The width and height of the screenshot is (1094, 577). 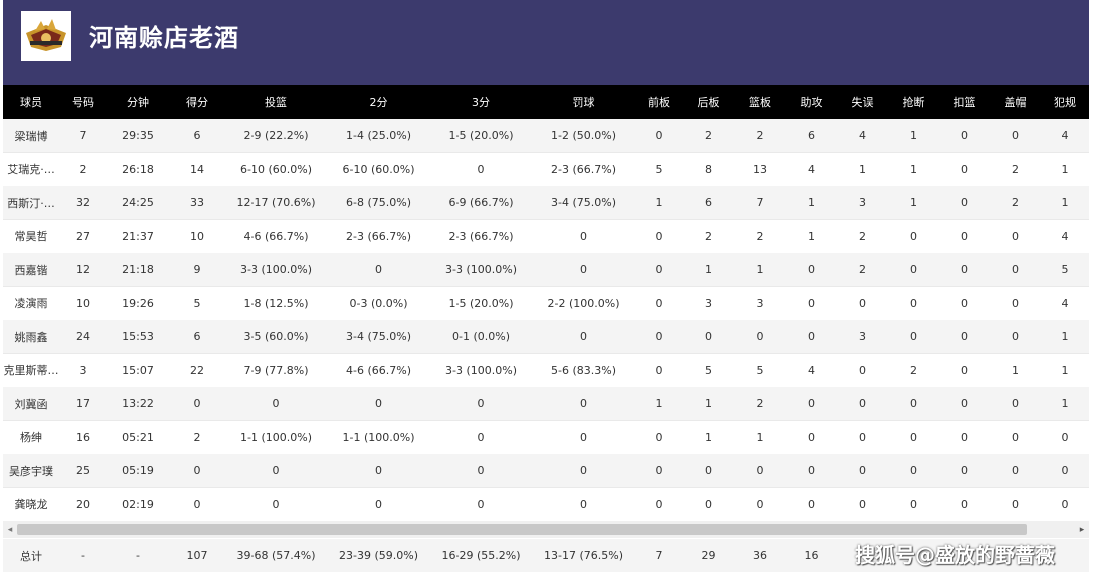 What do you see at coordinates (760, 202) in the screenshot?
I see `cell-rebounds: 7` at bounding box center [760, 202].